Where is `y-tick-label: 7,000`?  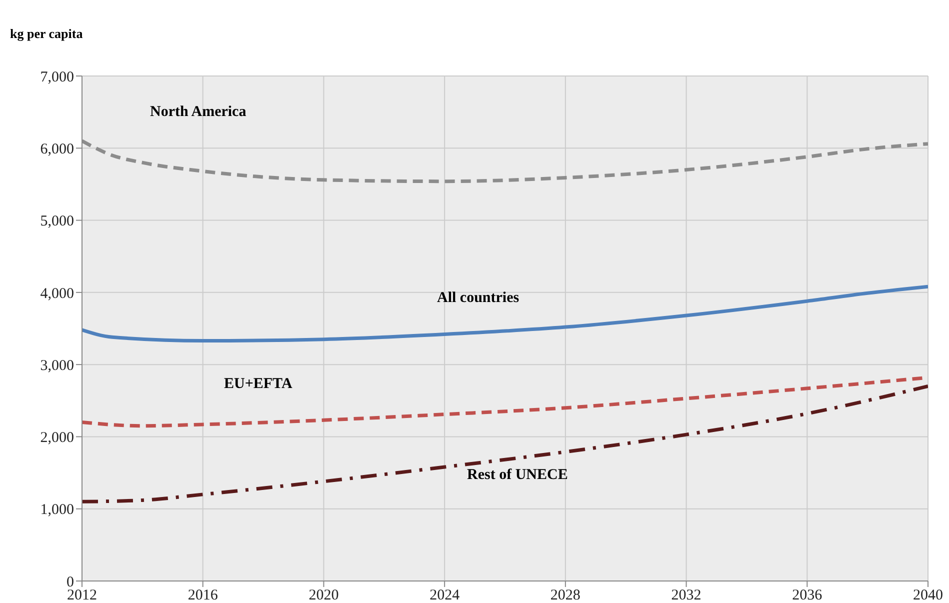
y-tick-label: 7,000 is located at coordinates (57, 77).